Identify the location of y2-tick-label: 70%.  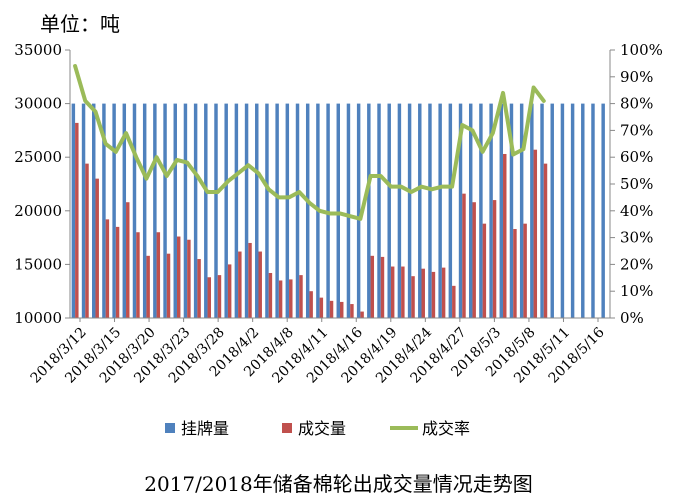
(636, 130).